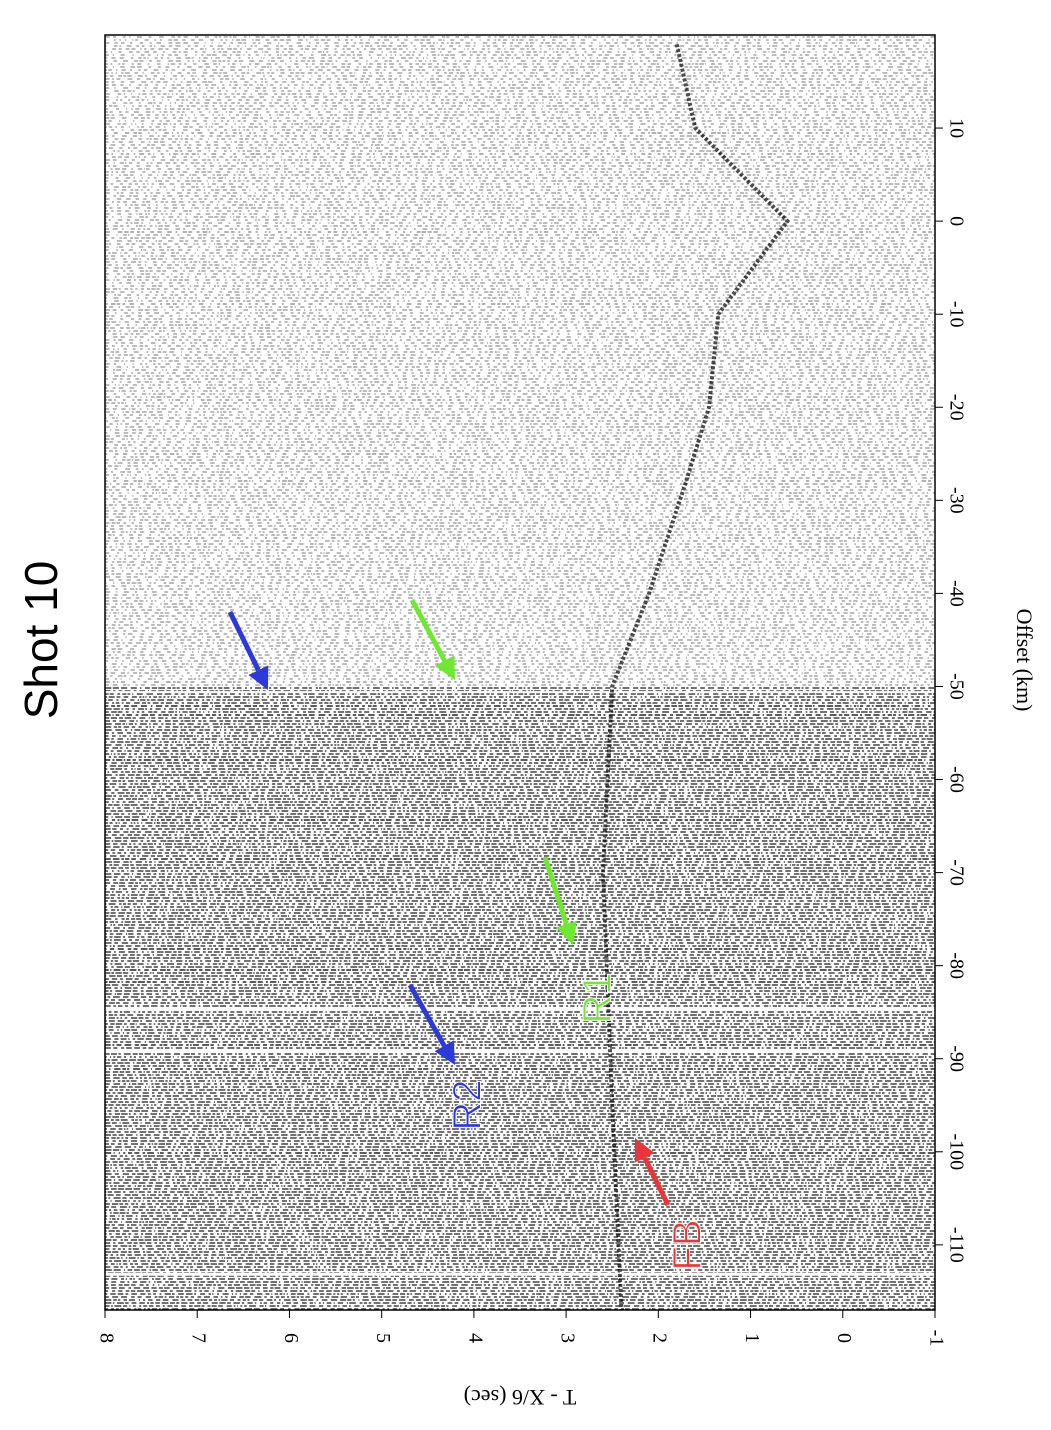  What do you see at coordinates (956, 221) in the screenshot?
I see `x-tick-label: 0` at bounding box center [956, 221].